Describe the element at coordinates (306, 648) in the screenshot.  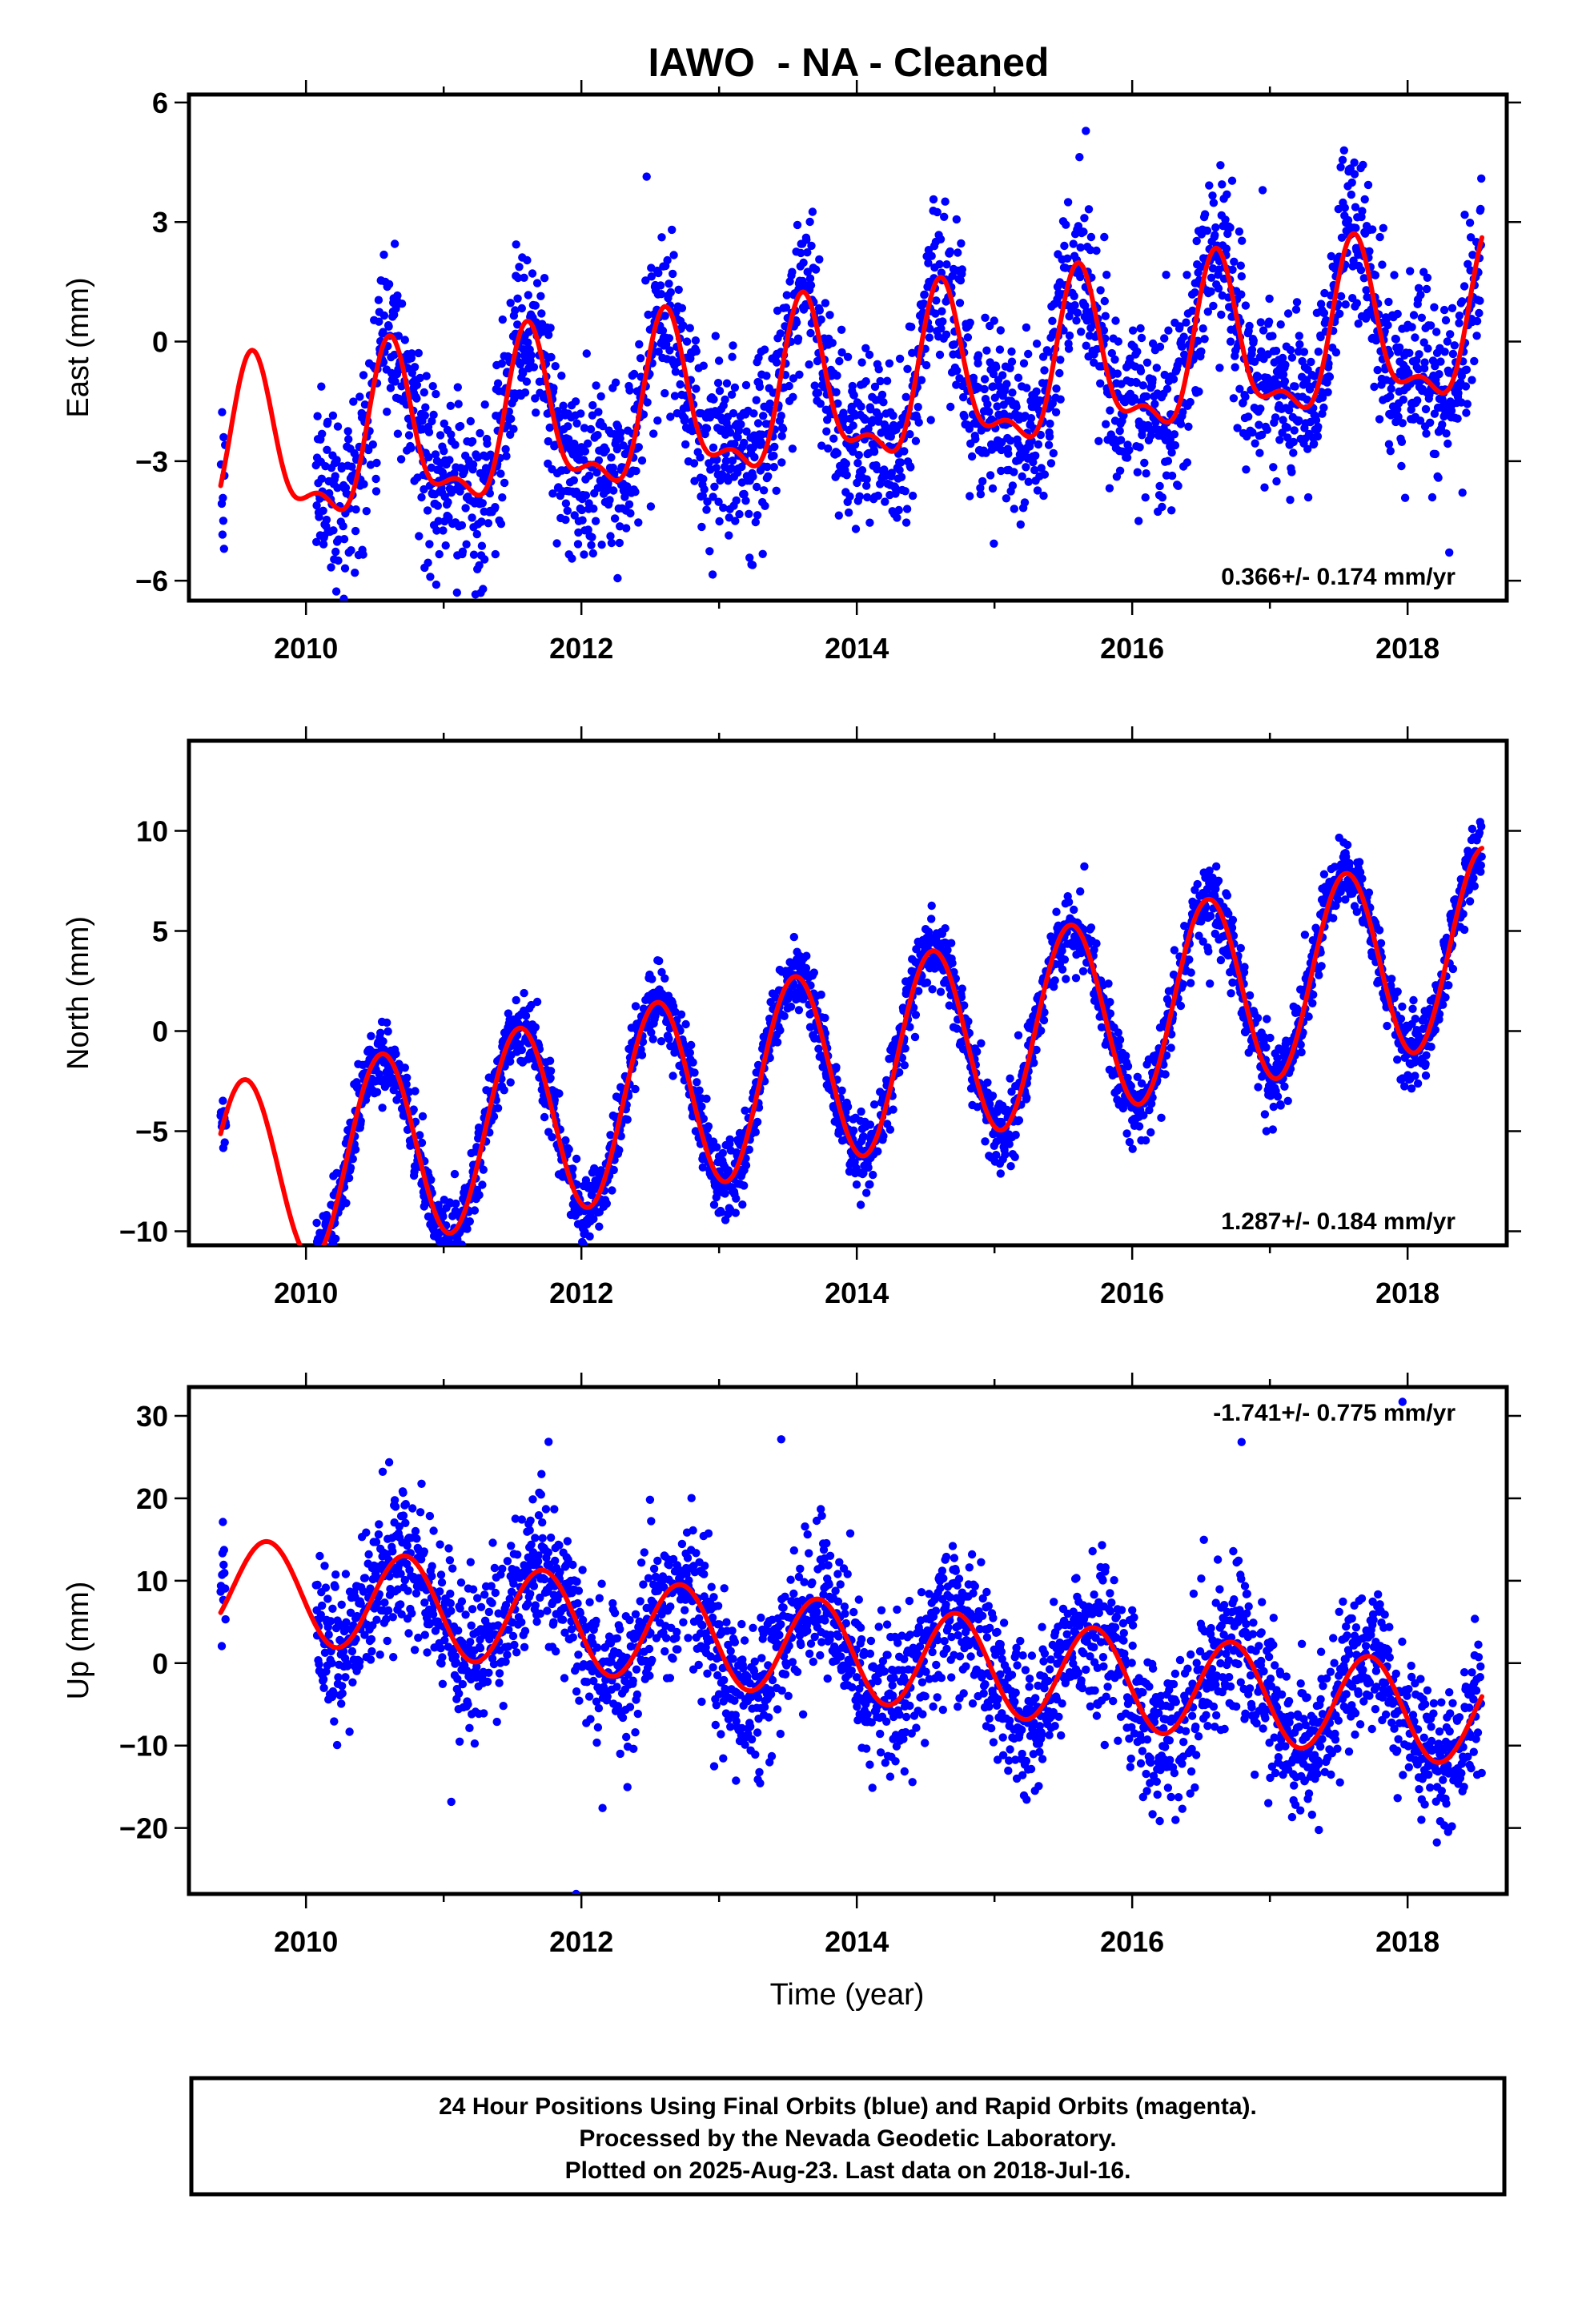
I see `east-x-tick-label: 2010` at that location.